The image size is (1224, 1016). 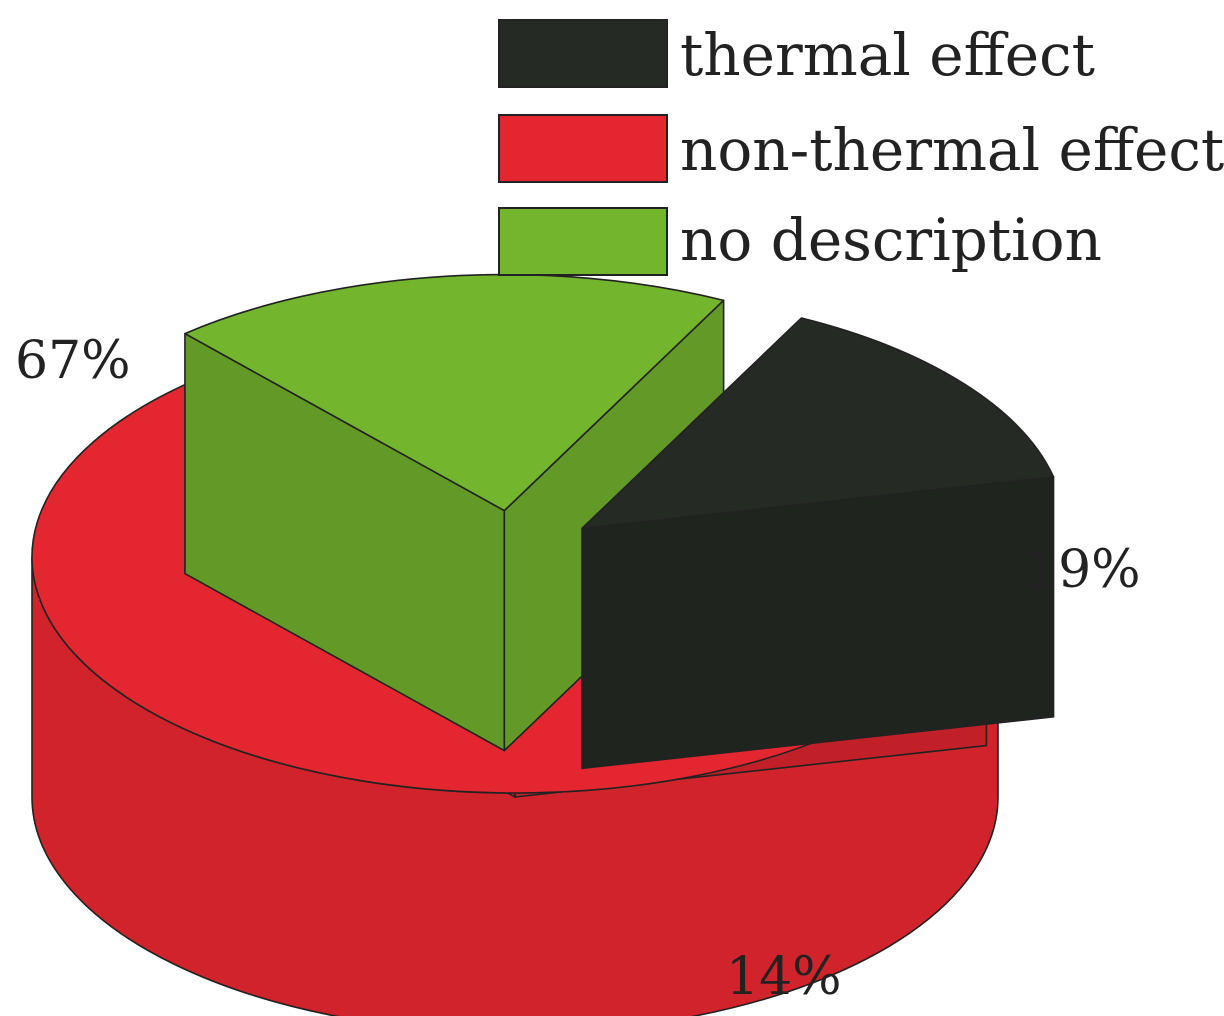 What do you see at coordinates (887, 55) in the screenshot?
I see `legend-label-thermal-effect: thermal effect` at bounding box center [887, 55].